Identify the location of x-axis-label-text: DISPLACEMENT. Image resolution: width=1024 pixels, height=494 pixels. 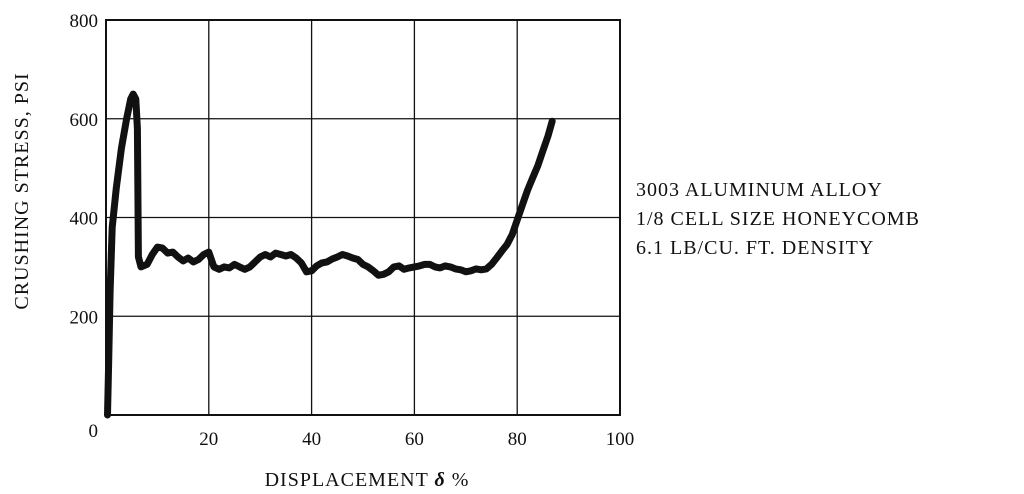
(350, 480).